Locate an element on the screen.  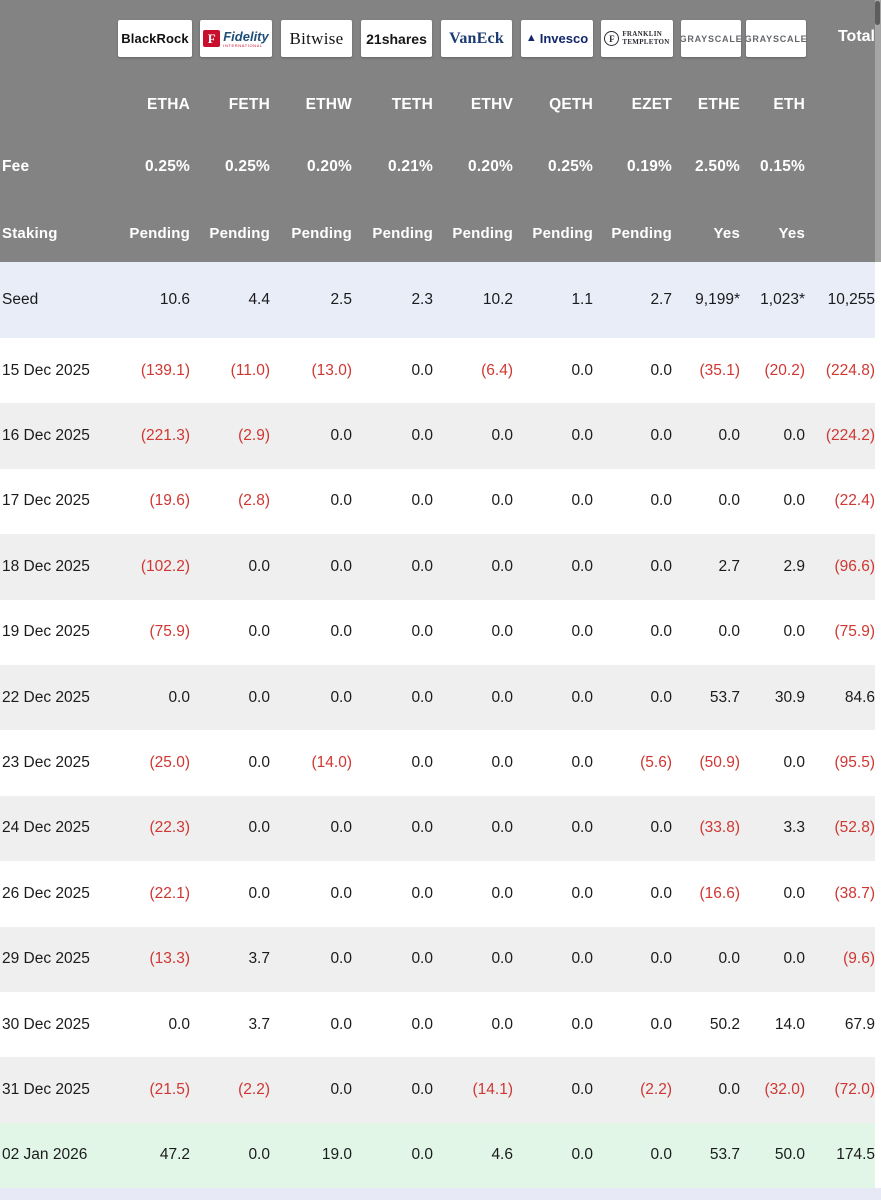
flow-value: (52.8) is located at coordinates (855, 828).